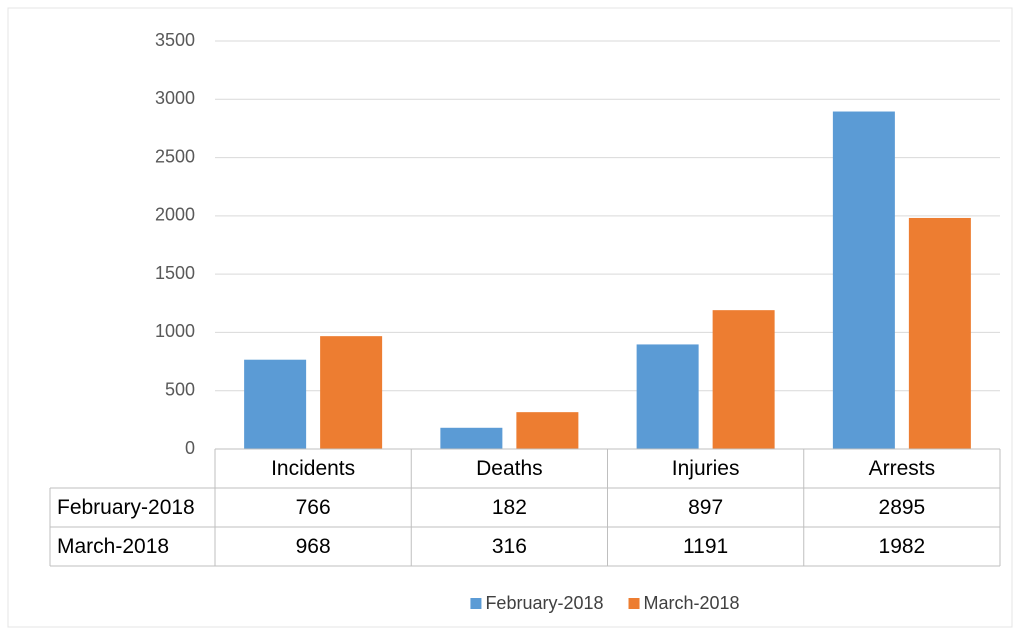 This screenshot has height=635, width=1020. Describe the element at coordinates (180, 389) in the screenshot. I see `y-tick-label: 500` at that location.